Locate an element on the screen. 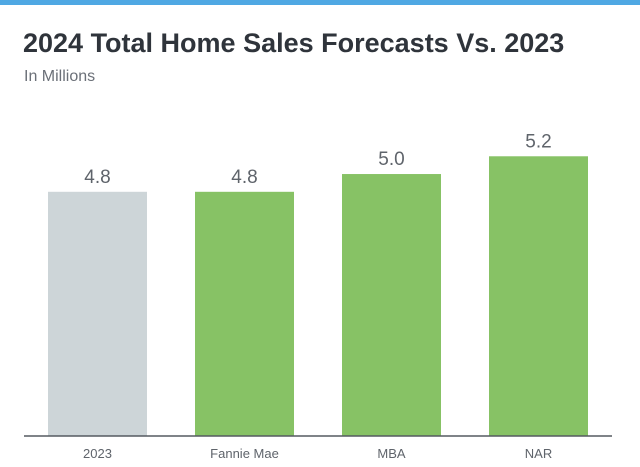 Image resolution: width=640 pixels, height=467 pixels. category-label: 2023 is located at coordinates (97, 453).